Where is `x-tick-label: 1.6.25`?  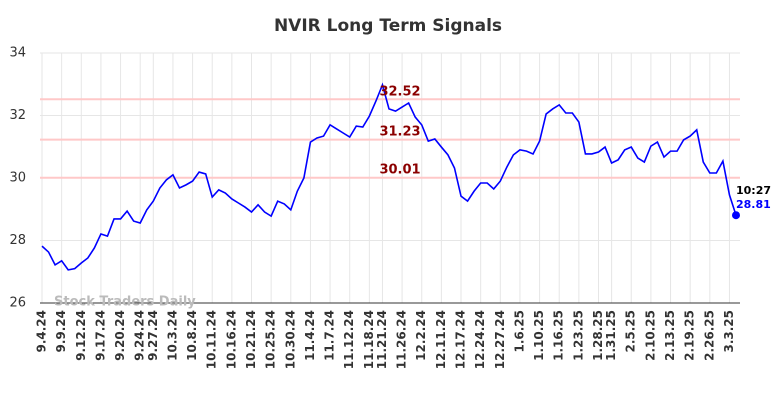
x-tick-label: 1.6.25 is located at coordinates (519, 331).